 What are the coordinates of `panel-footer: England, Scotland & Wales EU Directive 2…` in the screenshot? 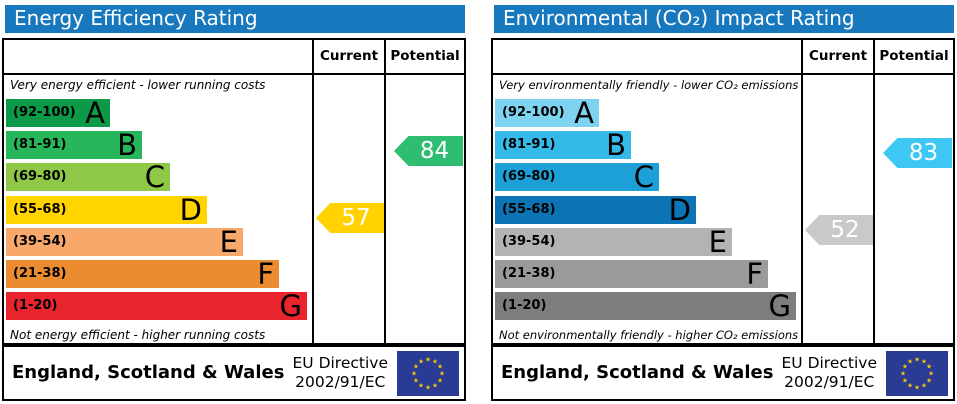 It's located at (723, 373).